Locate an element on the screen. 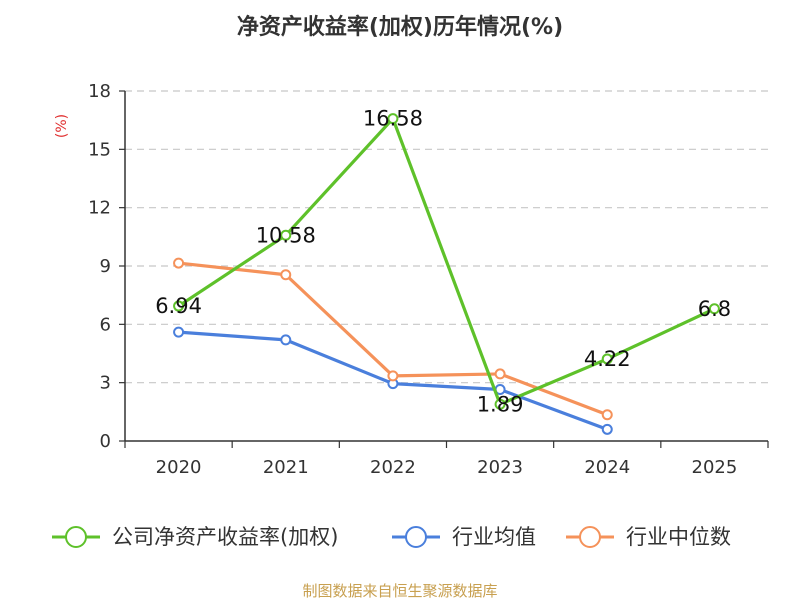 The width and height of the screenshot is (800, 604). legend-item: 行业均值 is located at coordinates (464, 537).